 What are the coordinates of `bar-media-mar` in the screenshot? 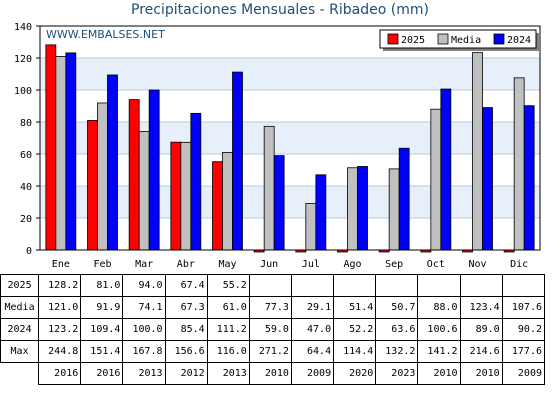 It's located at (144, 191).